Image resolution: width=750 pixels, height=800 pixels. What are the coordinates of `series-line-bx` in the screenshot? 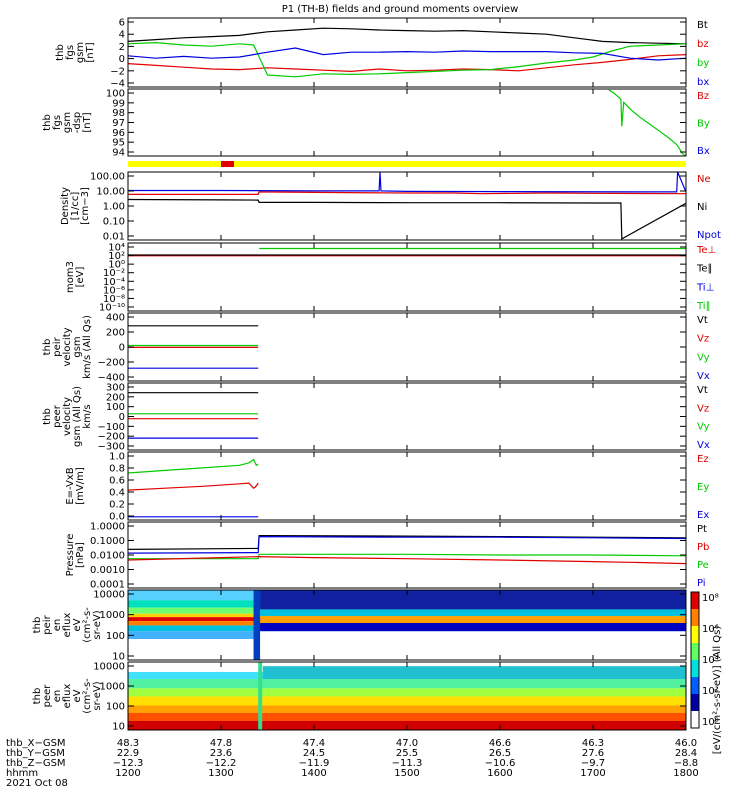 It's located at (407, 54).